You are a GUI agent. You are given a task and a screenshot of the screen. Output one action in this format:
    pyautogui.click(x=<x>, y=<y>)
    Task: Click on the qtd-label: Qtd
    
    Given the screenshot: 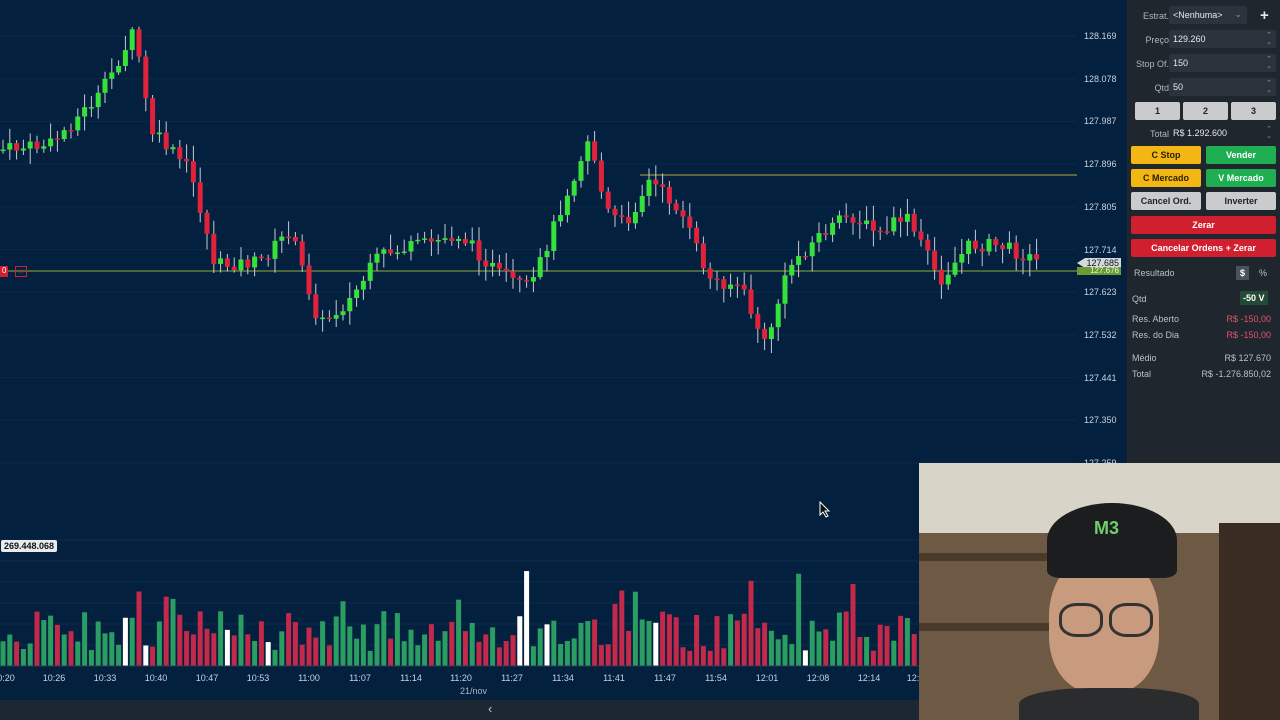 What is the action you would take?
    pyautogui.click(x=1161, y=88)
    